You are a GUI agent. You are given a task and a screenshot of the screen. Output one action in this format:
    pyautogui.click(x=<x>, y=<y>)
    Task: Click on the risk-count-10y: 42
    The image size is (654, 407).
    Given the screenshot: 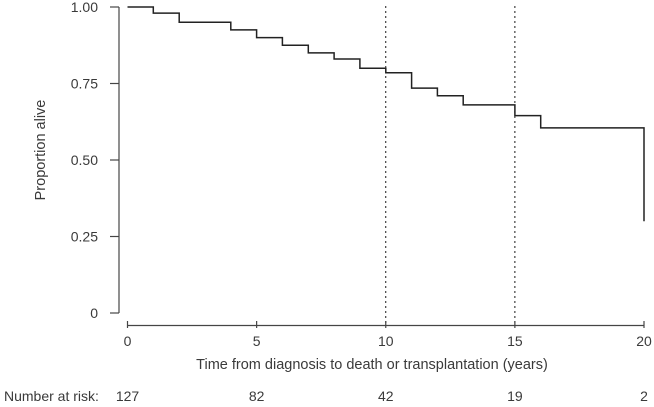 What is the action you would take?
    pyautogui.click(x=386, y=396)
    